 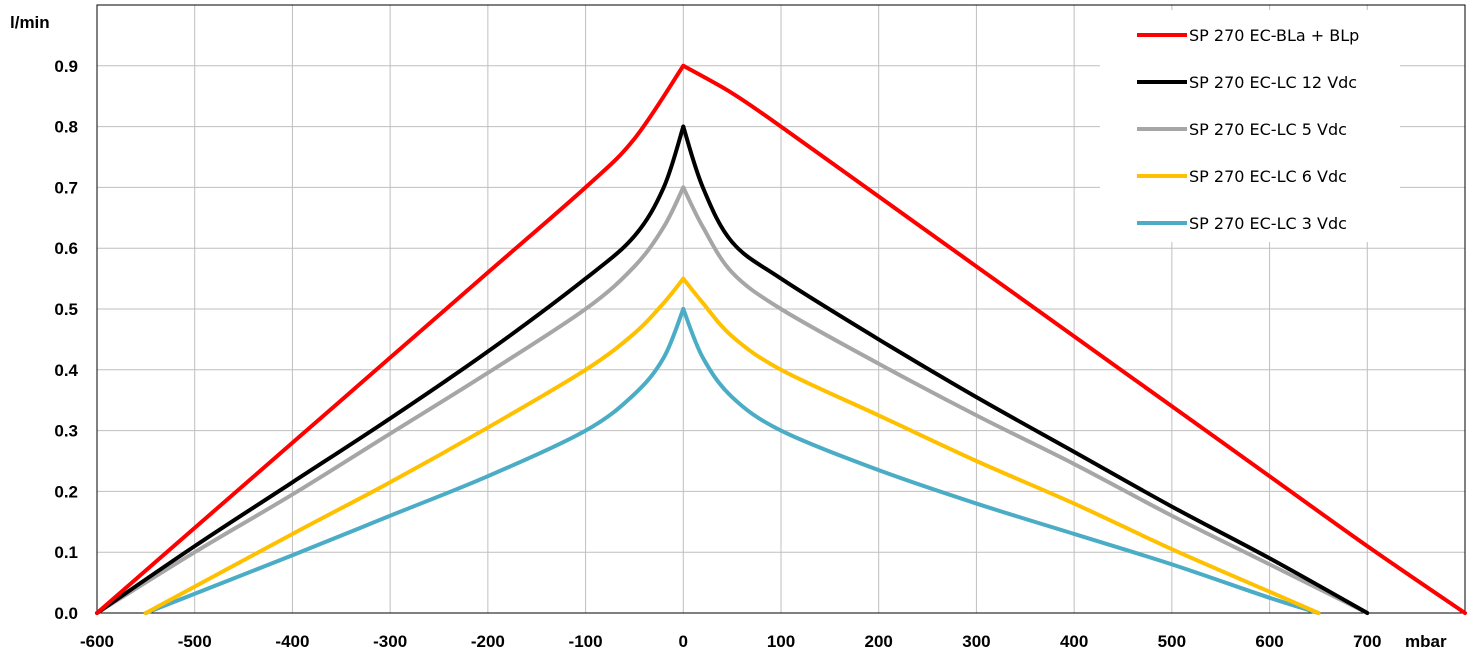 I want to click on y-tick-label: 0.6, so click(x=66, y=248).